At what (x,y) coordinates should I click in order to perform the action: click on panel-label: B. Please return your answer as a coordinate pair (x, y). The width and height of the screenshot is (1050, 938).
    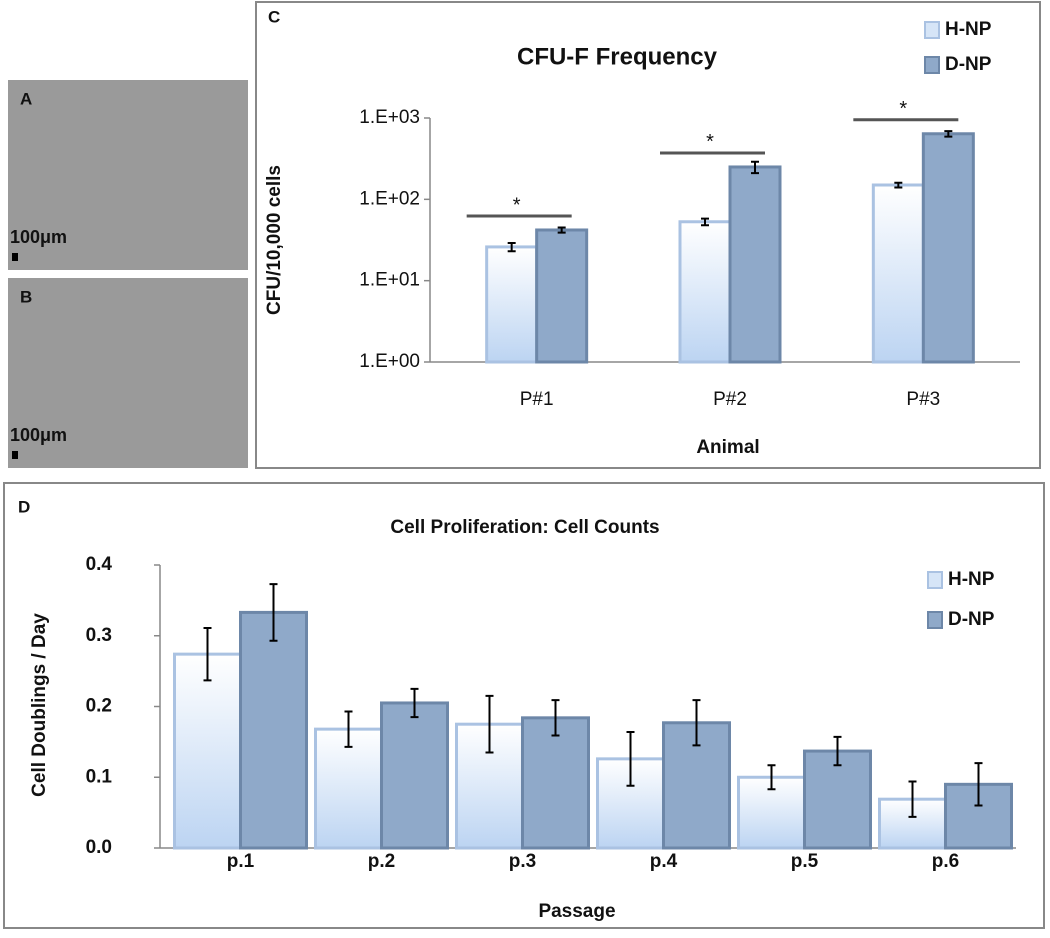
    Looking at the image, I should click on (26, 296).